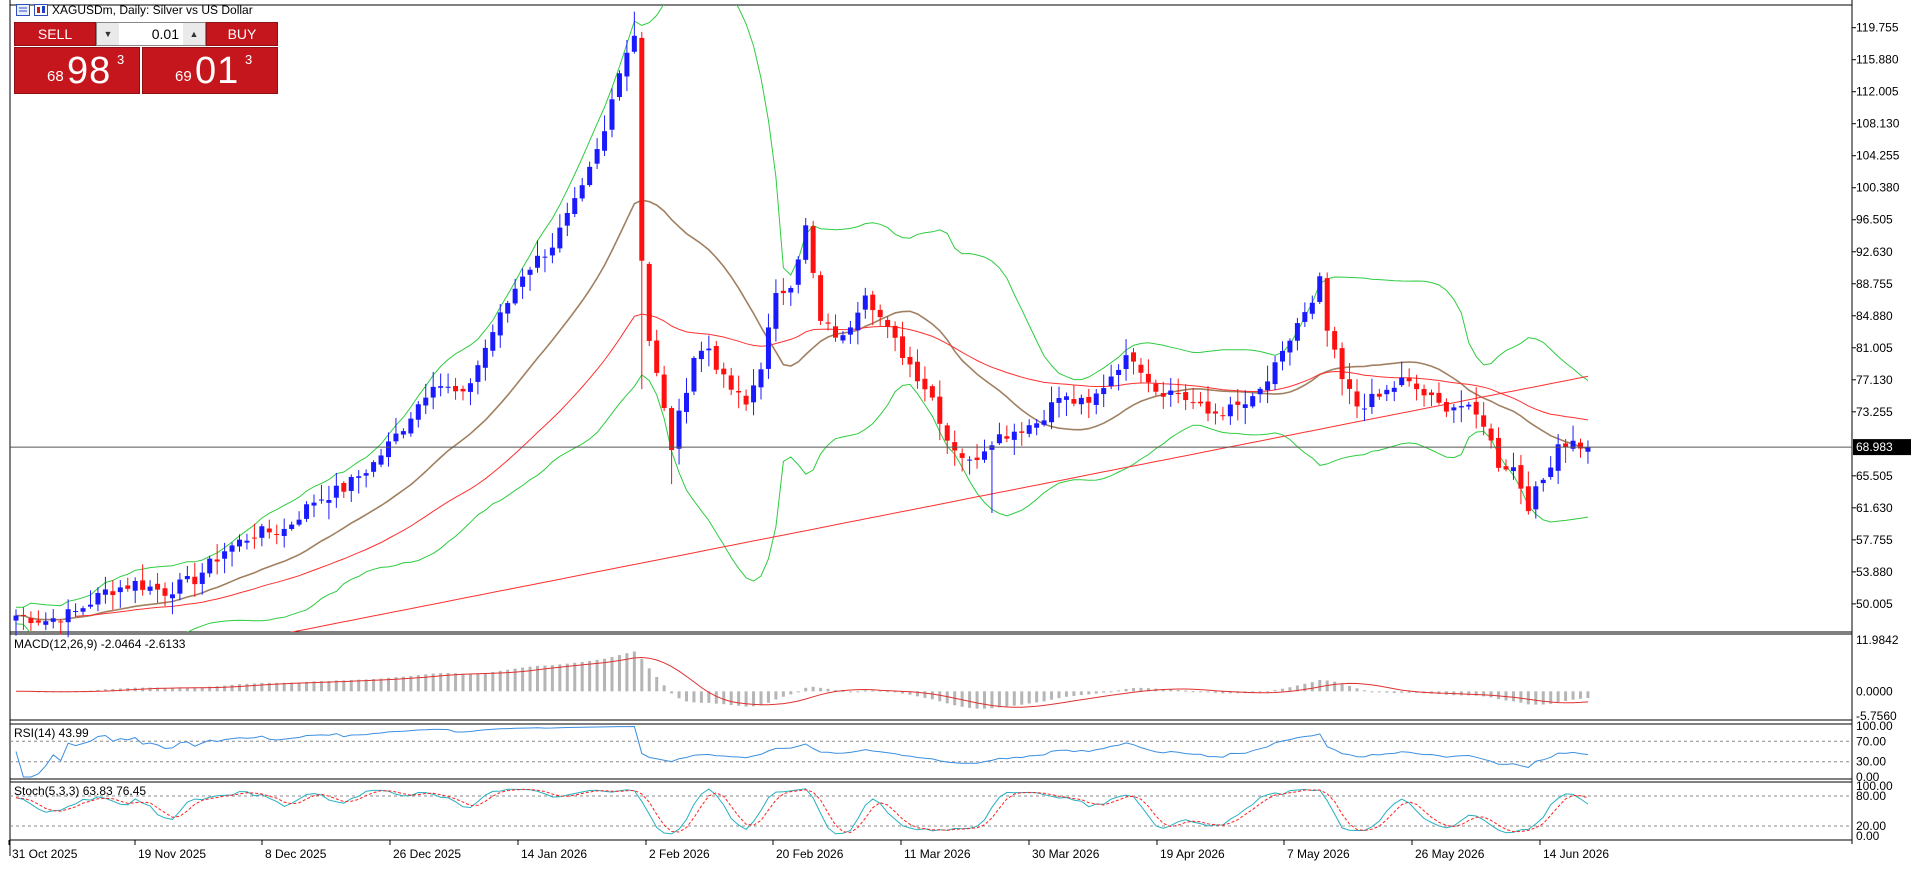 Image resolution: width=1920 pixels, height=871 pixels. I want to click on macd-tick-label: 11.9842, so click(1877, 640).